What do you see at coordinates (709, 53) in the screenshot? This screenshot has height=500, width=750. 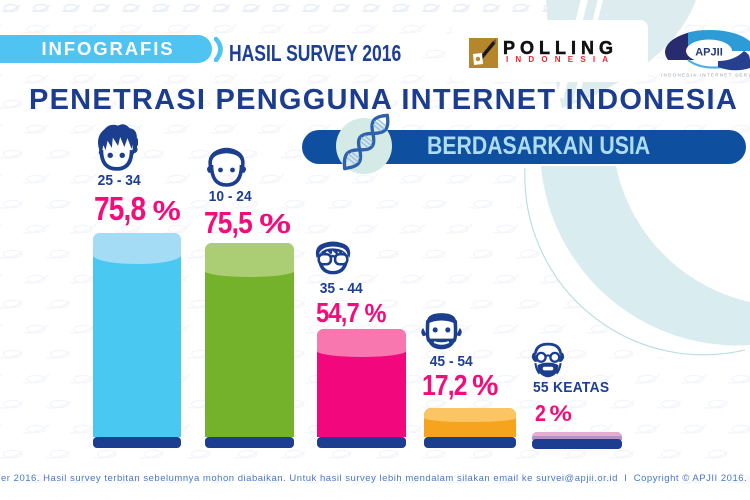 I see `svg-text: APJII` at bounding box center [709, 53].